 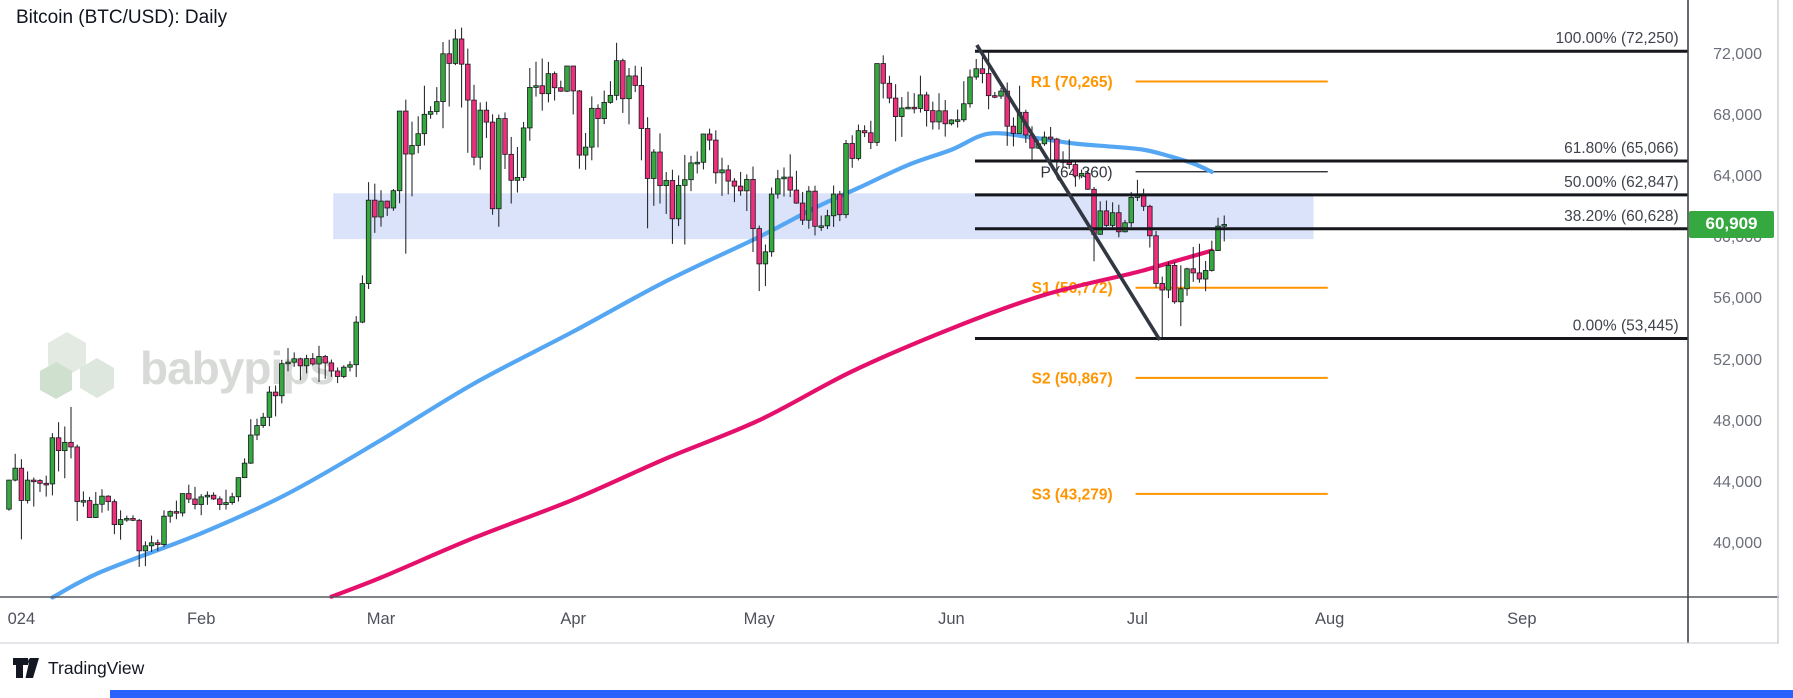 I want to click on watermark-text: babypips, so click(x=237, y=368).